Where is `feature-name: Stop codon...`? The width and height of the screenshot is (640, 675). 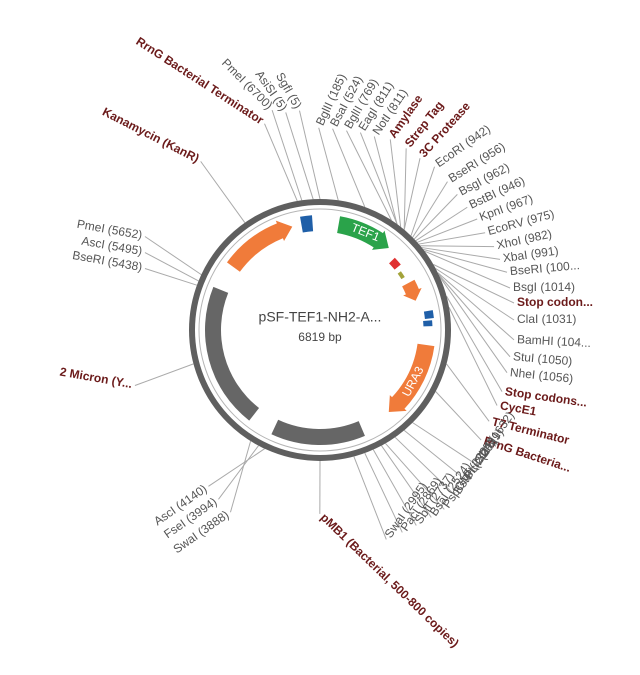
feature-name: Stop codon... is located at coordinates (555, 302).